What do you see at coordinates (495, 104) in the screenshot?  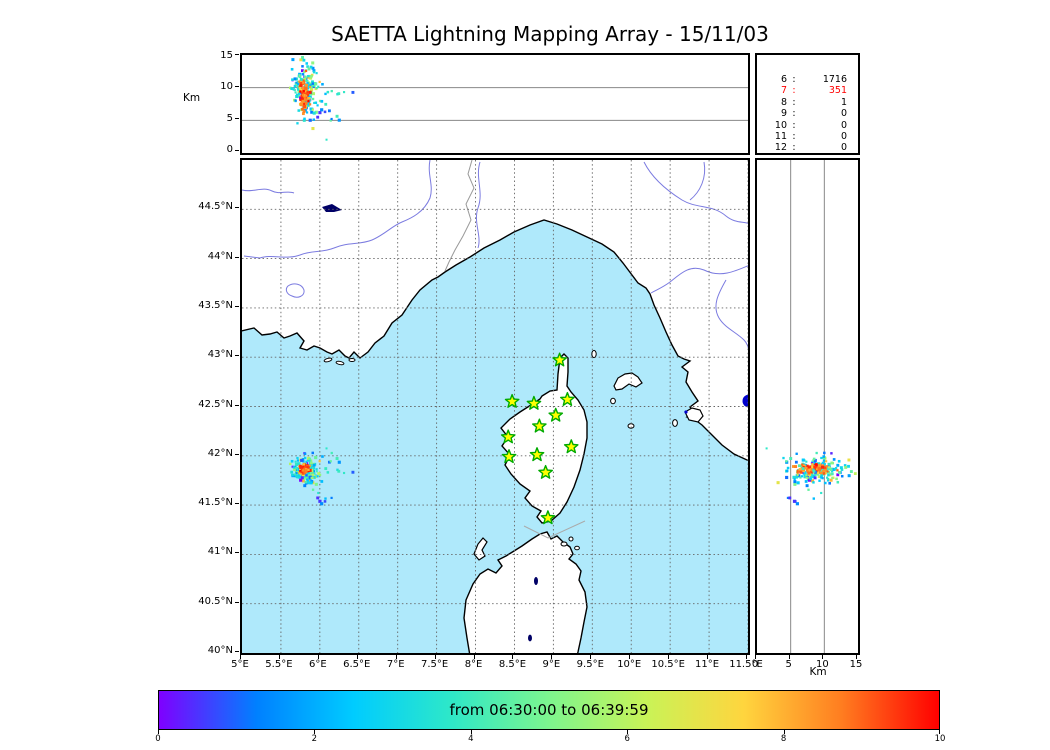 I see `altitude-longitude-panel` at bounding box center [495, 104].